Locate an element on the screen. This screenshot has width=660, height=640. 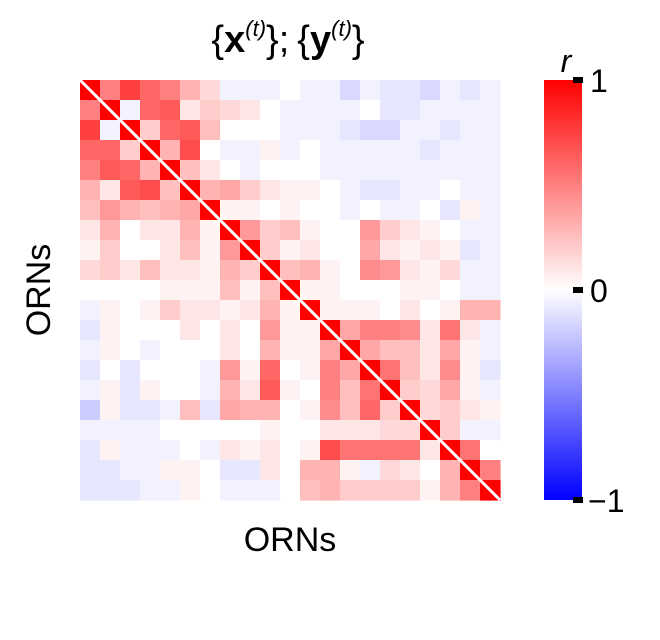
title-superscript-1: (t) is located at coordinates (255, 28).